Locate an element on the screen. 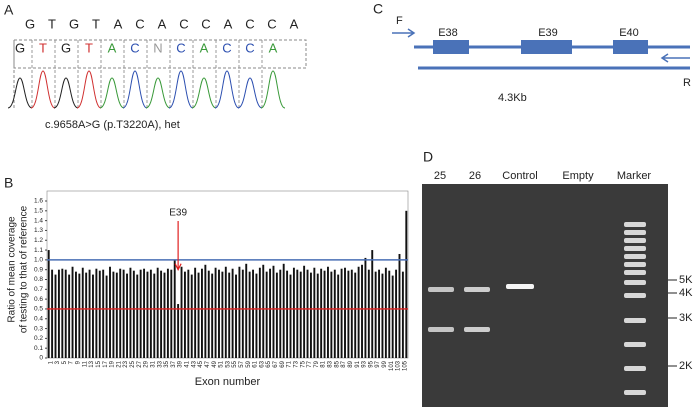 This screenshot has height=409, width=696. x-tick-label: 61 is located at coordinates (256, 363).